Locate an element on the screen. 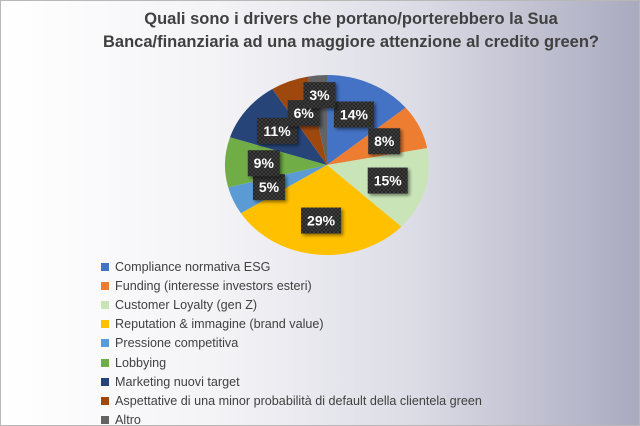 The image size is (640, 426). data-label-text: 3% is located at coordinates (319, 95).